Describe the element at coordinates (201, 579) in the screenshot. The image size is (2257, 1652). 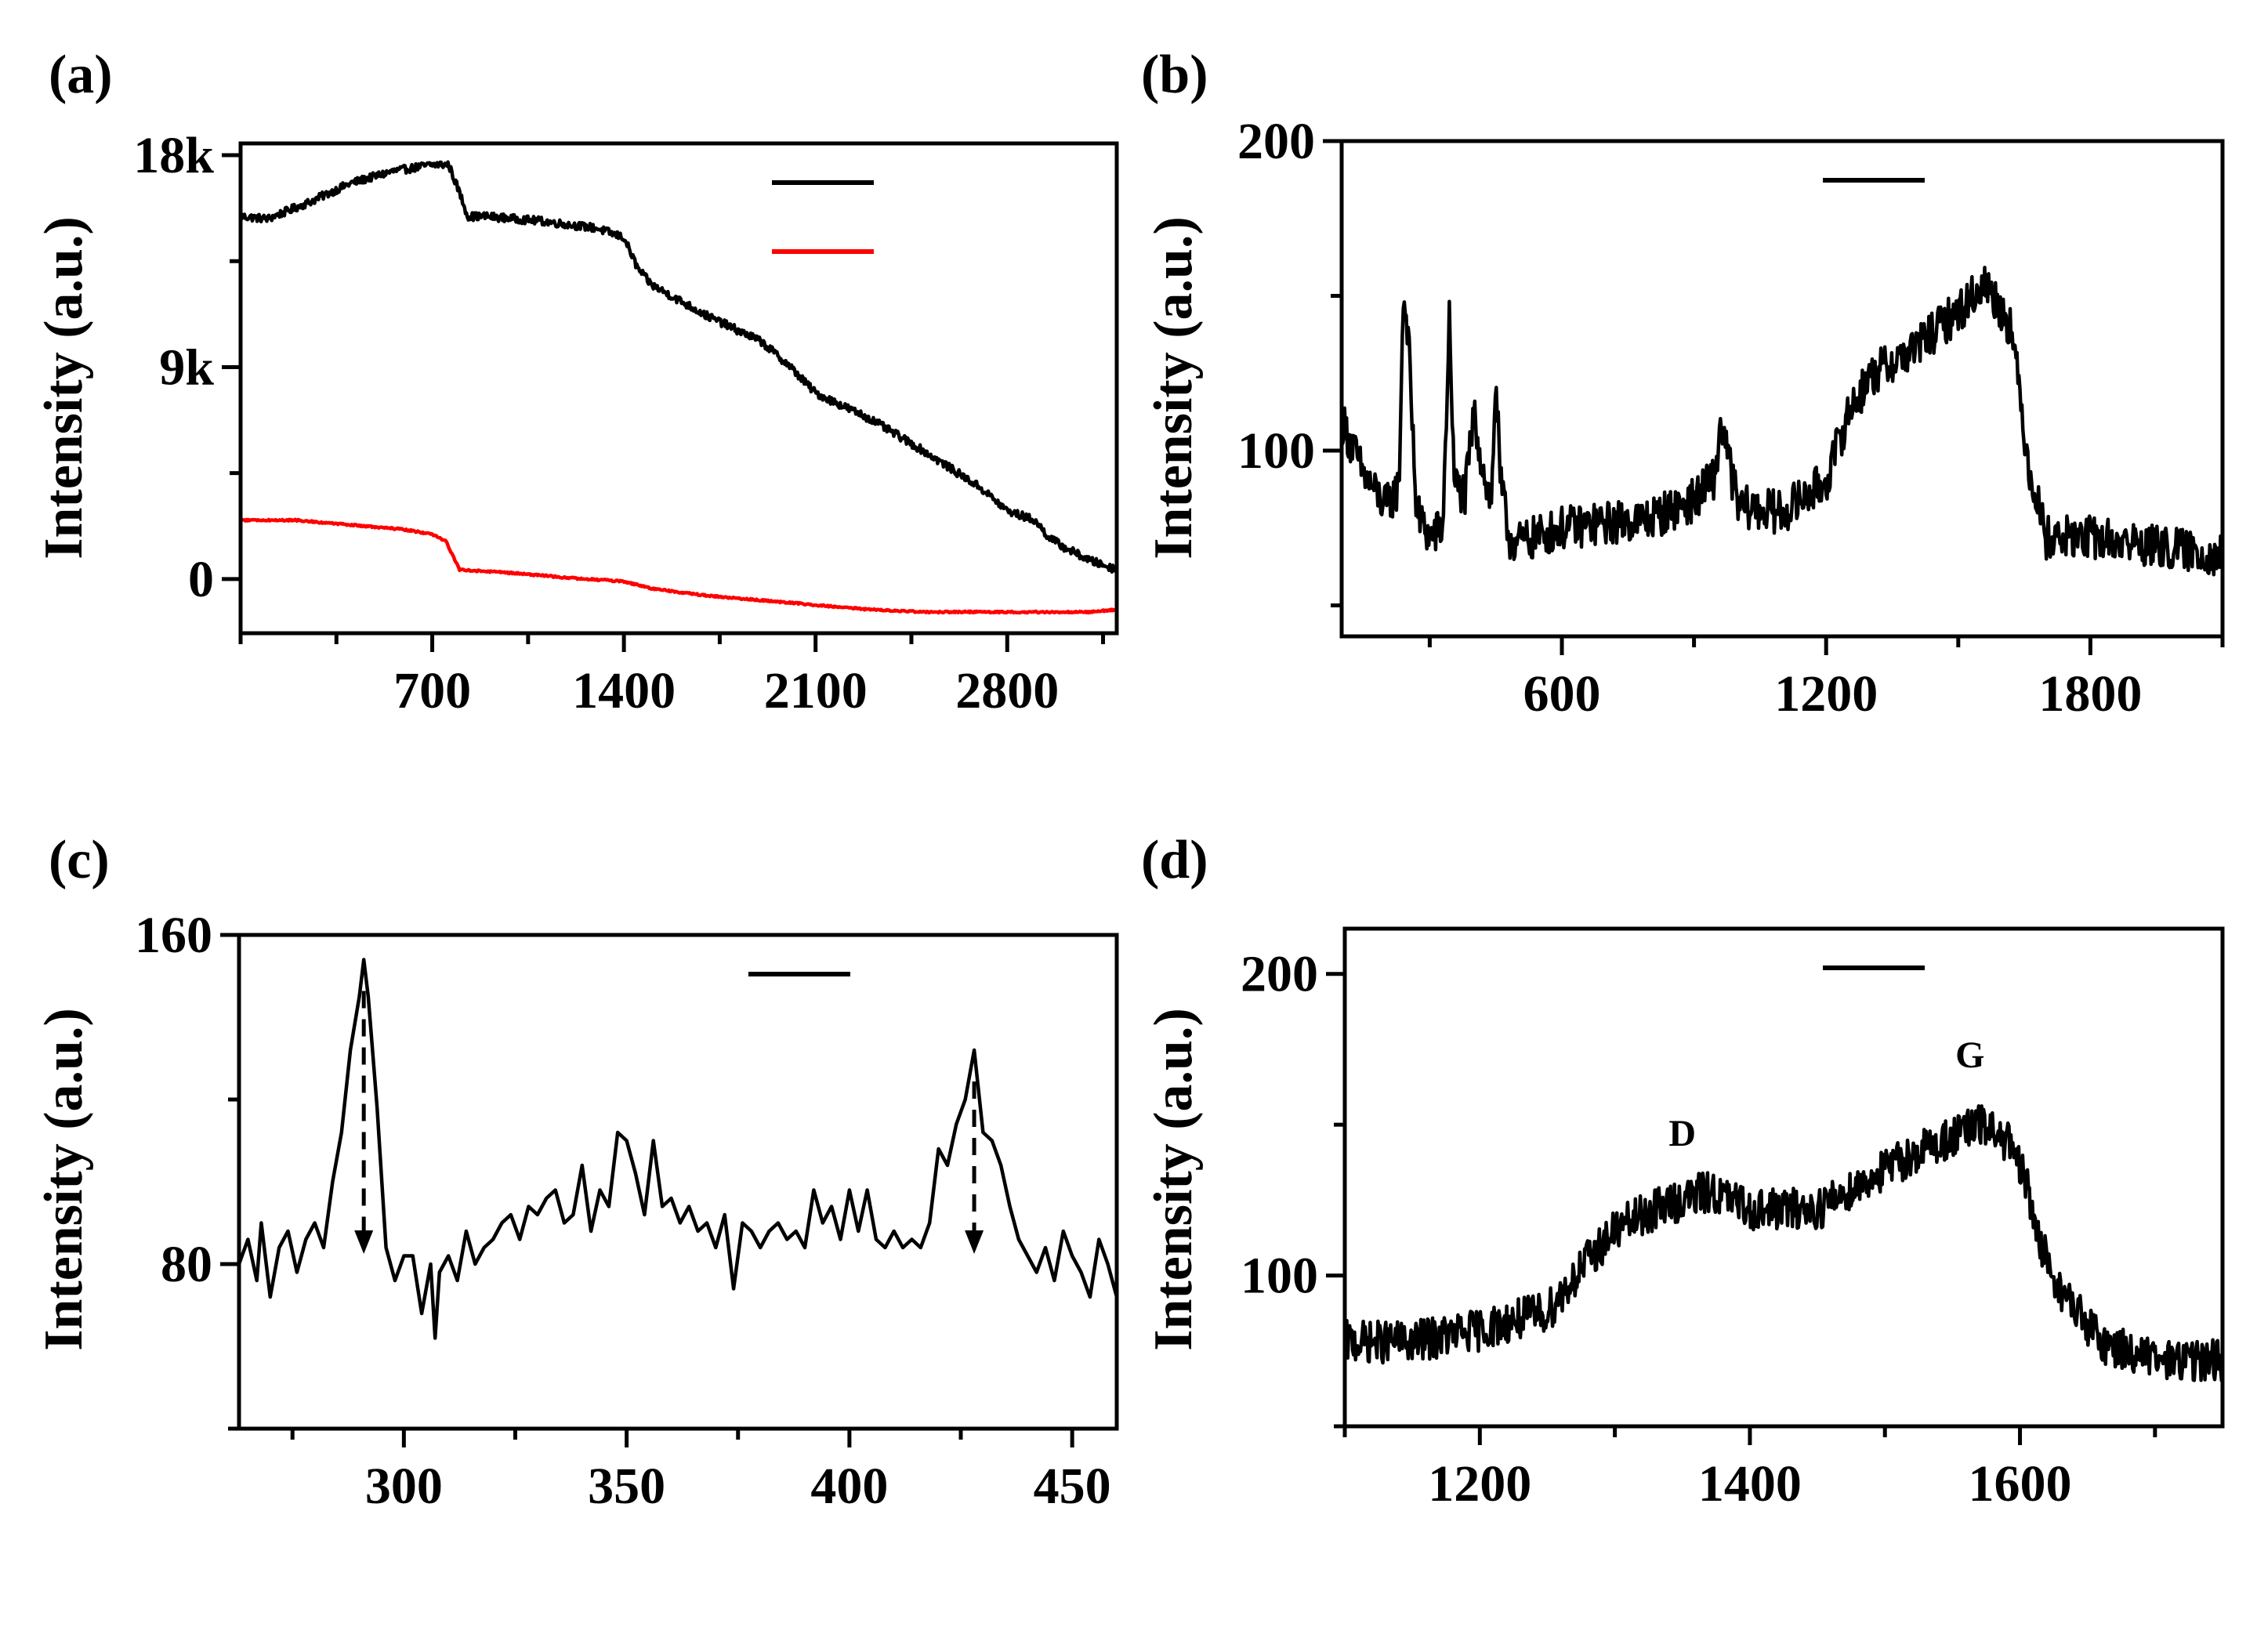
I see `y-tick-label: 0` at that location.